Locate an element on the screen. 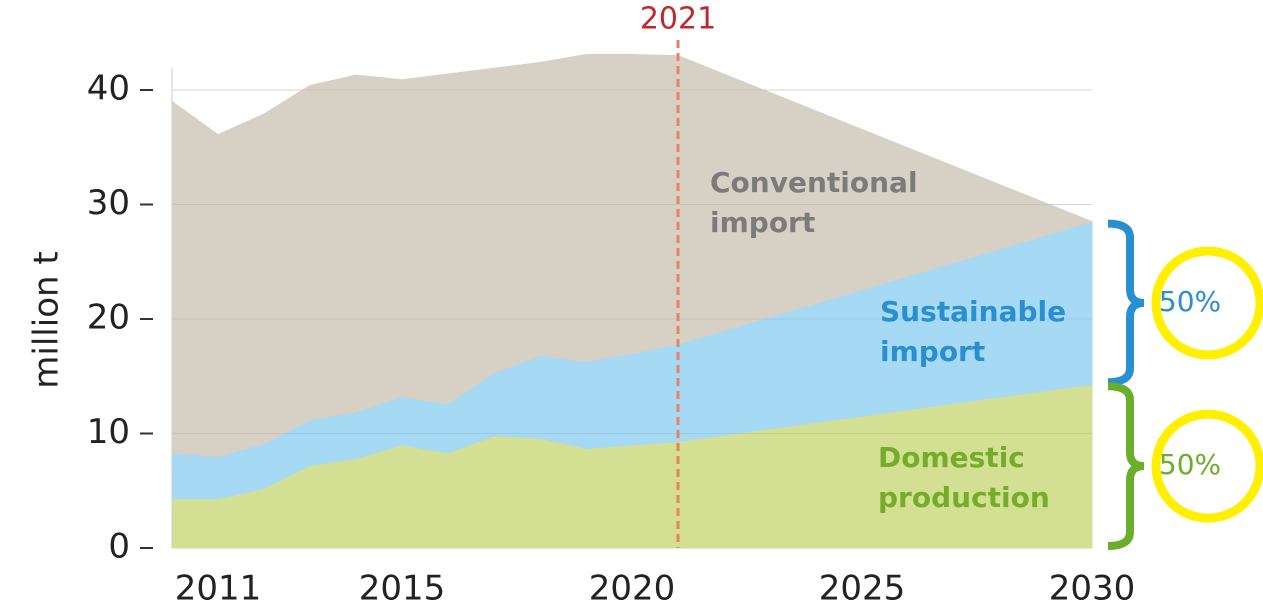 The image size is (1263, 610). area-label: Conventional import is located at coordinates (814, 202).